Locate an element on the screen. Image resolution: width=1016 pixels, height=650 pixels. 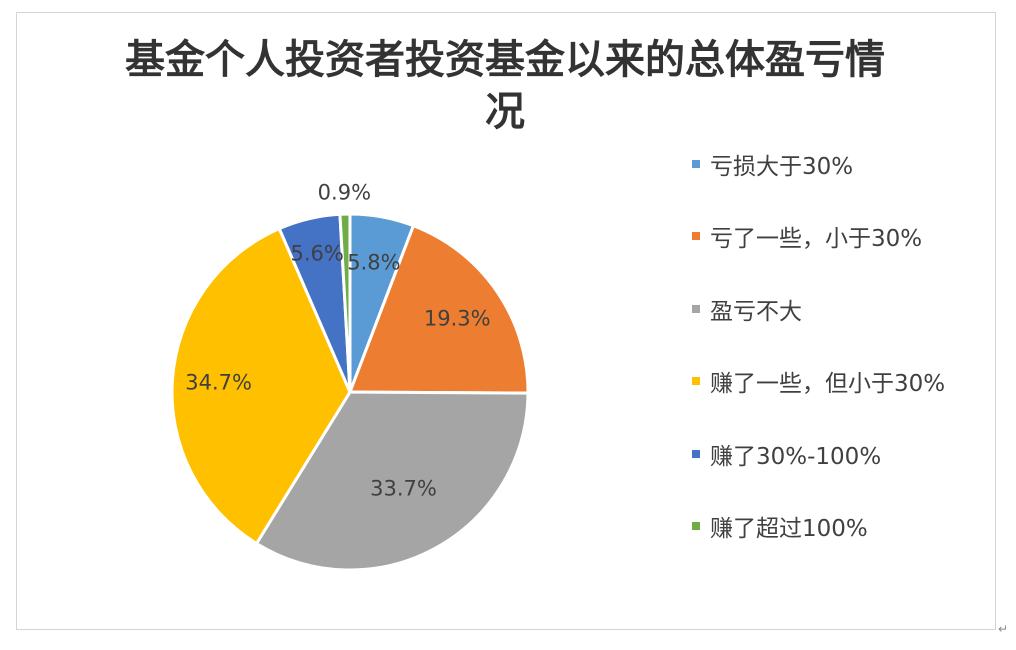
legend-item: 赚了超过100% is located at coordinates (818, 526).